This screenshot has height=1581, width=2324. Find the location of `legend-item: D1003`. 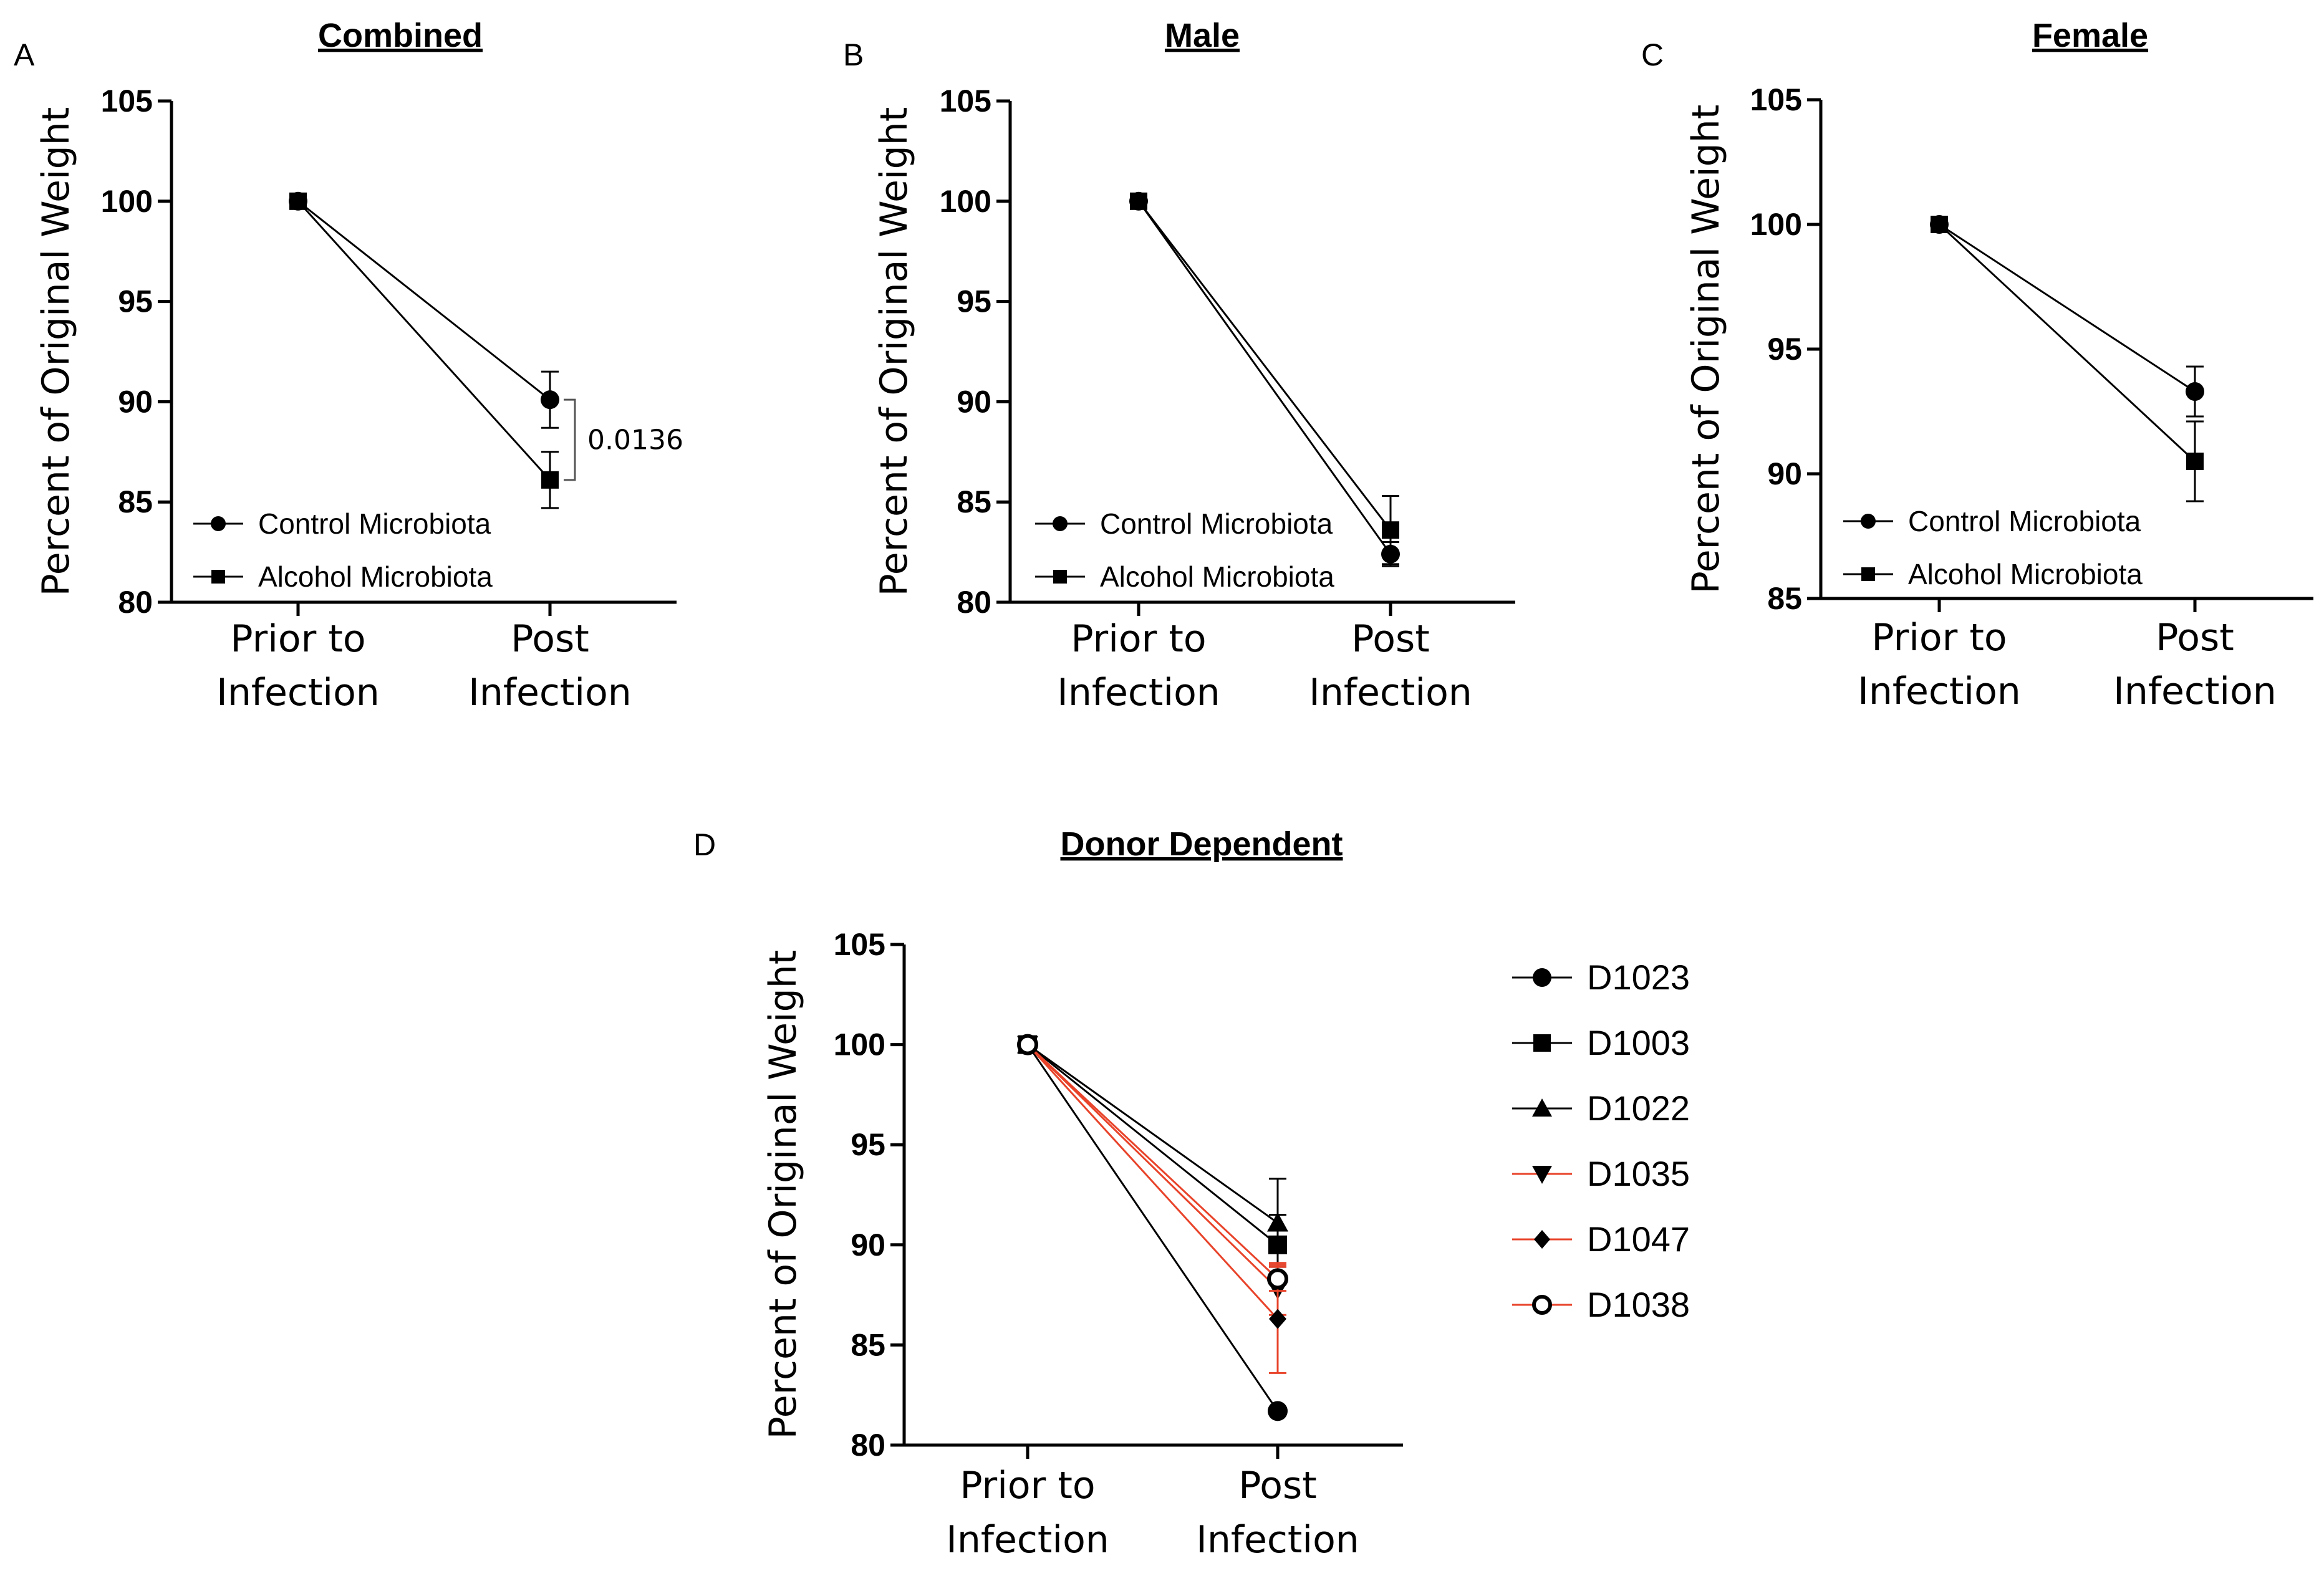

legend-item: D1003 is located at coordinates (1601, 1042).